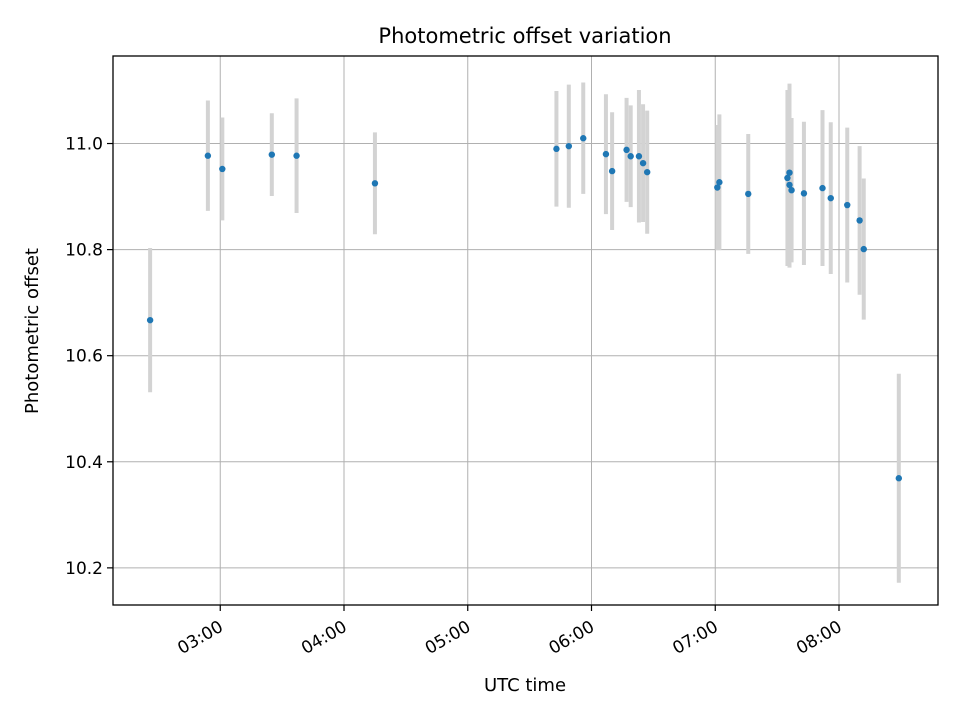 This screenshot has width=960, height=720. I want to click on y-tick-label: 11.0, so click(84, 145).